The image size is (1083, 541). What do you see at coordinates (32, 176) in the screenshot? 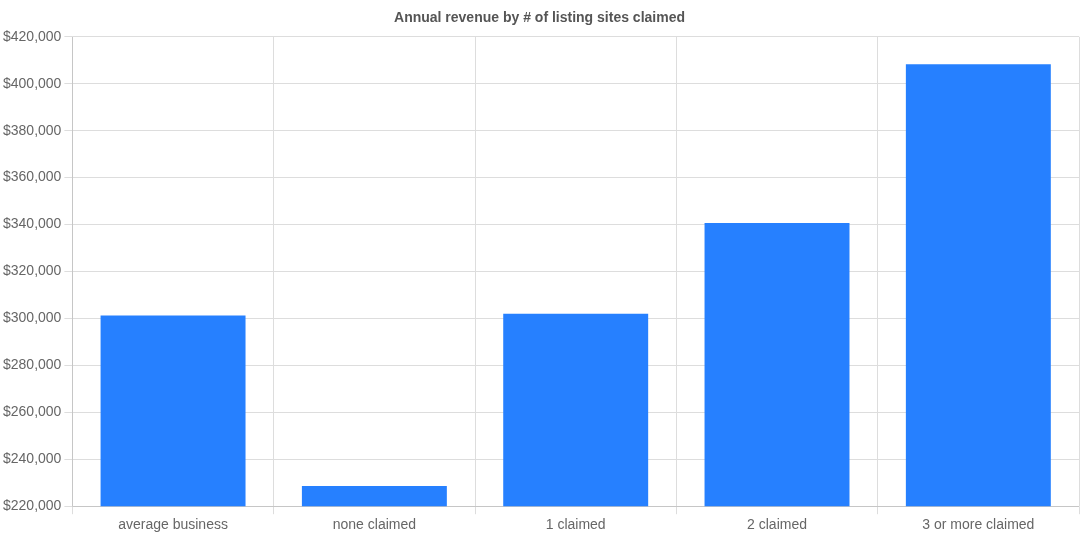
I see `y-tick-label: $360,000` at bounding box center [32, 176].